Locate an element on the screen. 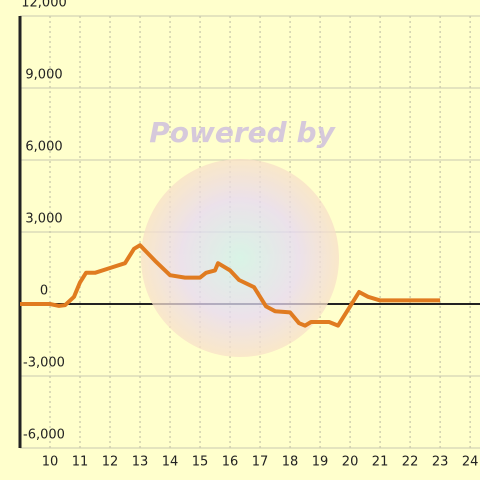 This screenshot has height=480, width=480. y-tick-label: 0 is located at coordinates (44, 291).